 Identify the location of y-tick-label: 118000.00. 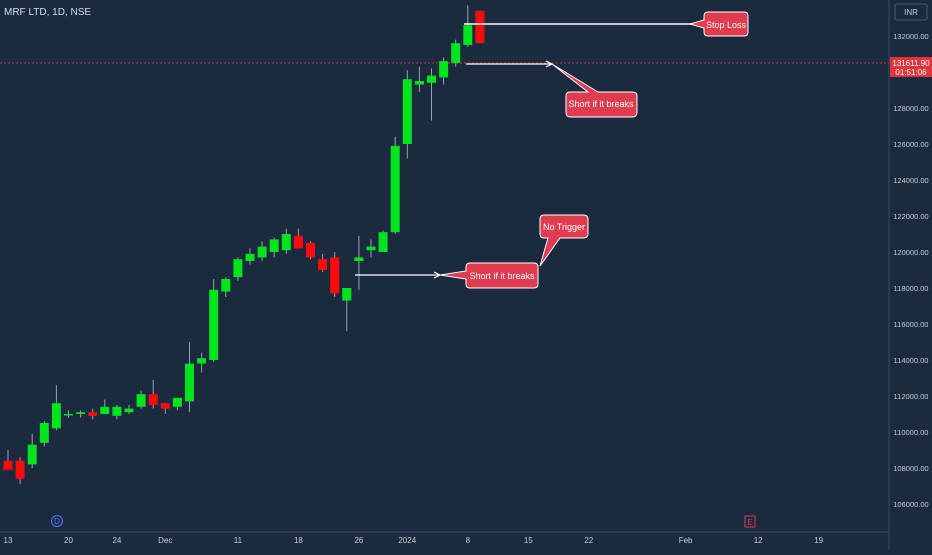
(911, 288).